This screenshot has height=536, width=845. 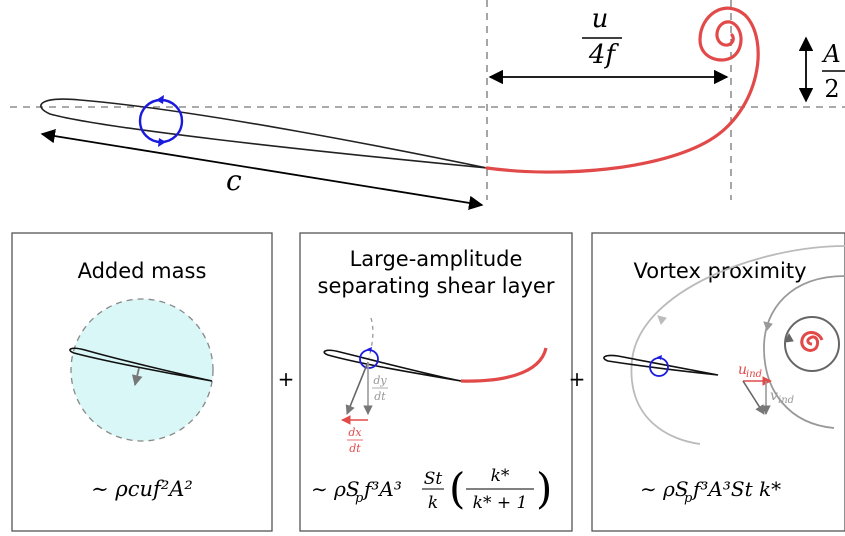 What do you see at coordinates (142, 271) in the screenshot?
I see `panel-title: Added mass` at bounding box center [142, 271].